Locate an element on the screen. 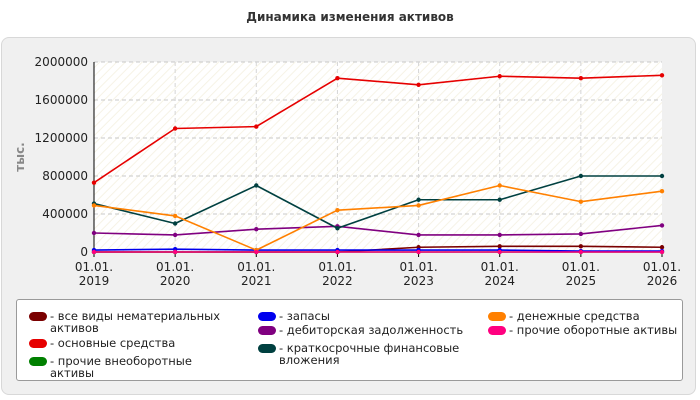 The image size is (700, 400). y-tick-label: 0 is located at coordinates (84, 252).